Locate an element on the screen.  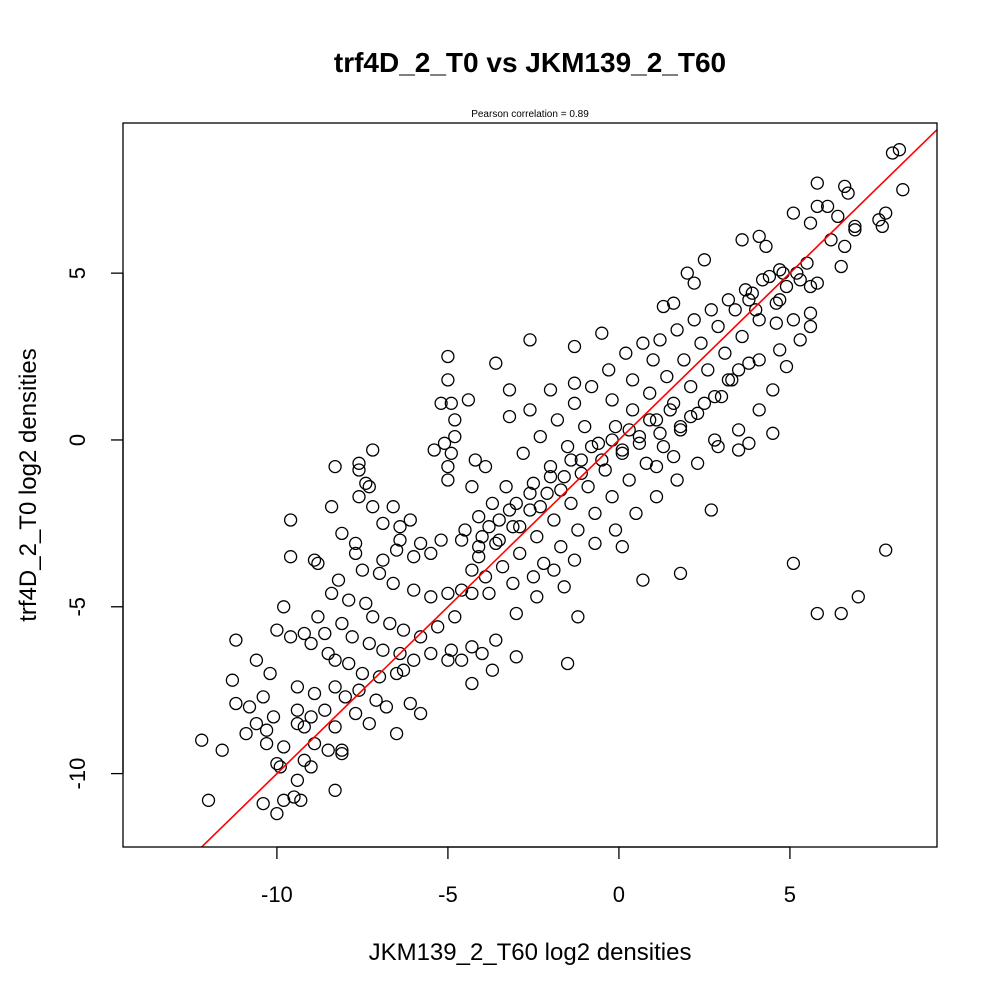
x-tick-label: 5 is located at coordinates (790, 894).